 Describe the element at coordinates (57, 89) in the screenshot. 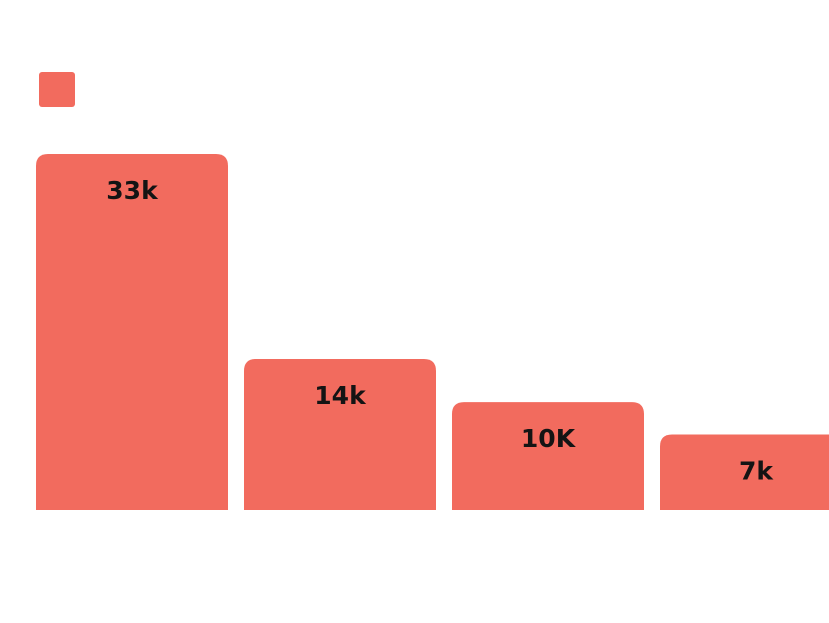

I see `legend-swatch` at that location.